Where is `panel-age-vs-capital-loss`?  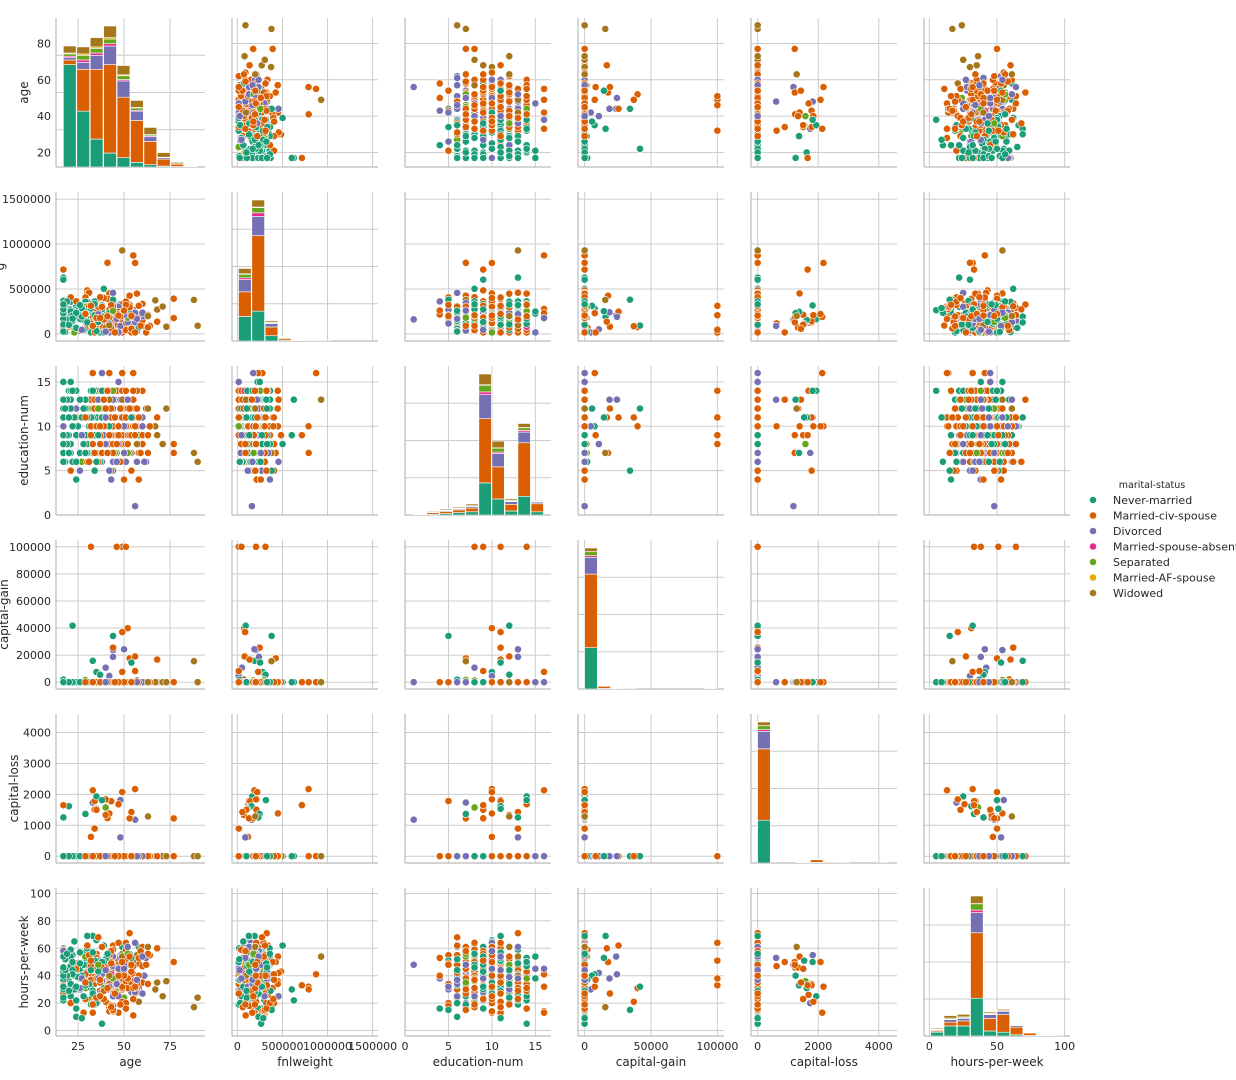
panel-age-vs-capital-loss is located at coordinates (823, 93).